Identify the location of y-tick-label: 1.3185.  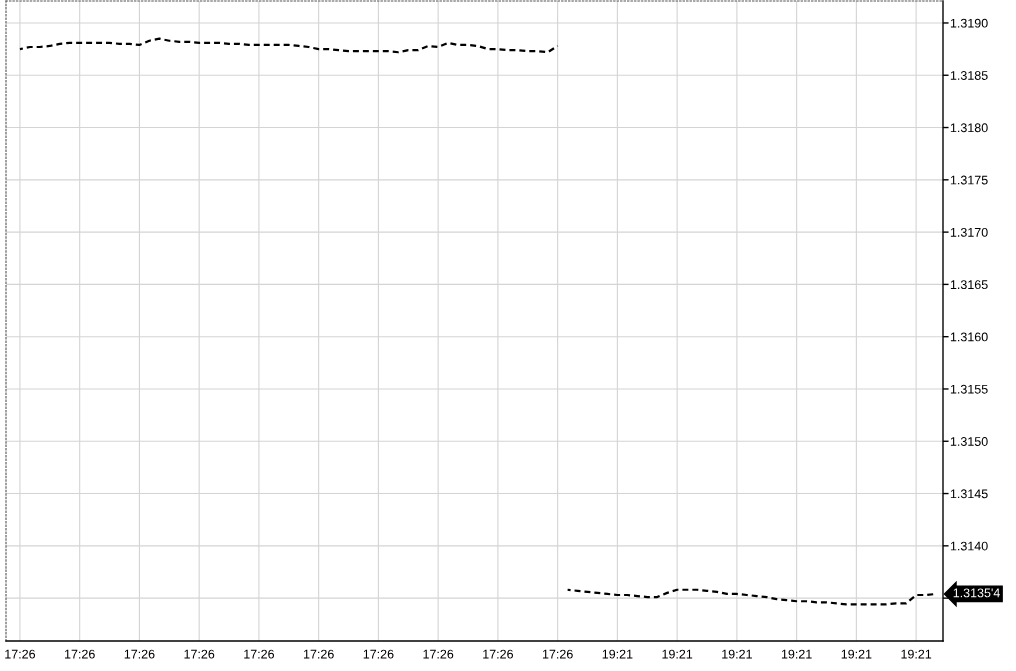
(969, 75).